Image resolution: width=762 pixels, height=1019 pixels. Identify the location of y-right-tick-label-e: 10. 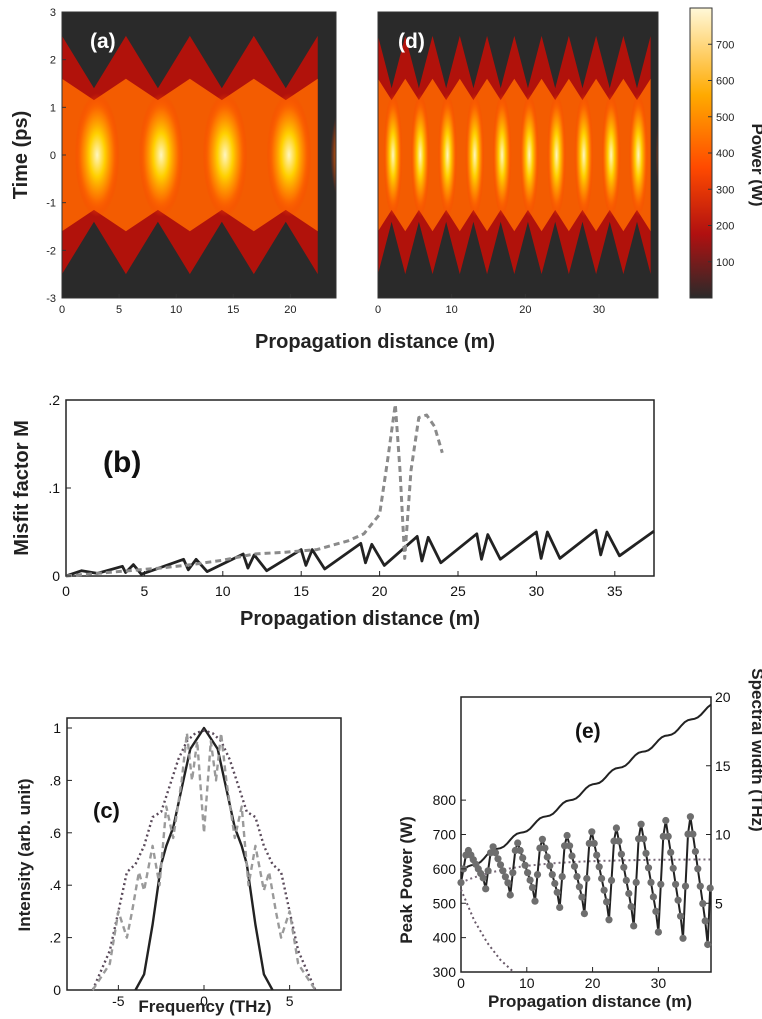
(723, 835).